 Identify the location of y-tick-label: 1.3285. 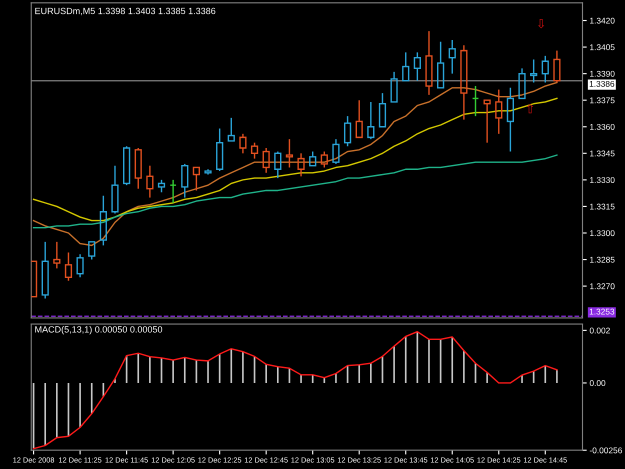
(602, 259).